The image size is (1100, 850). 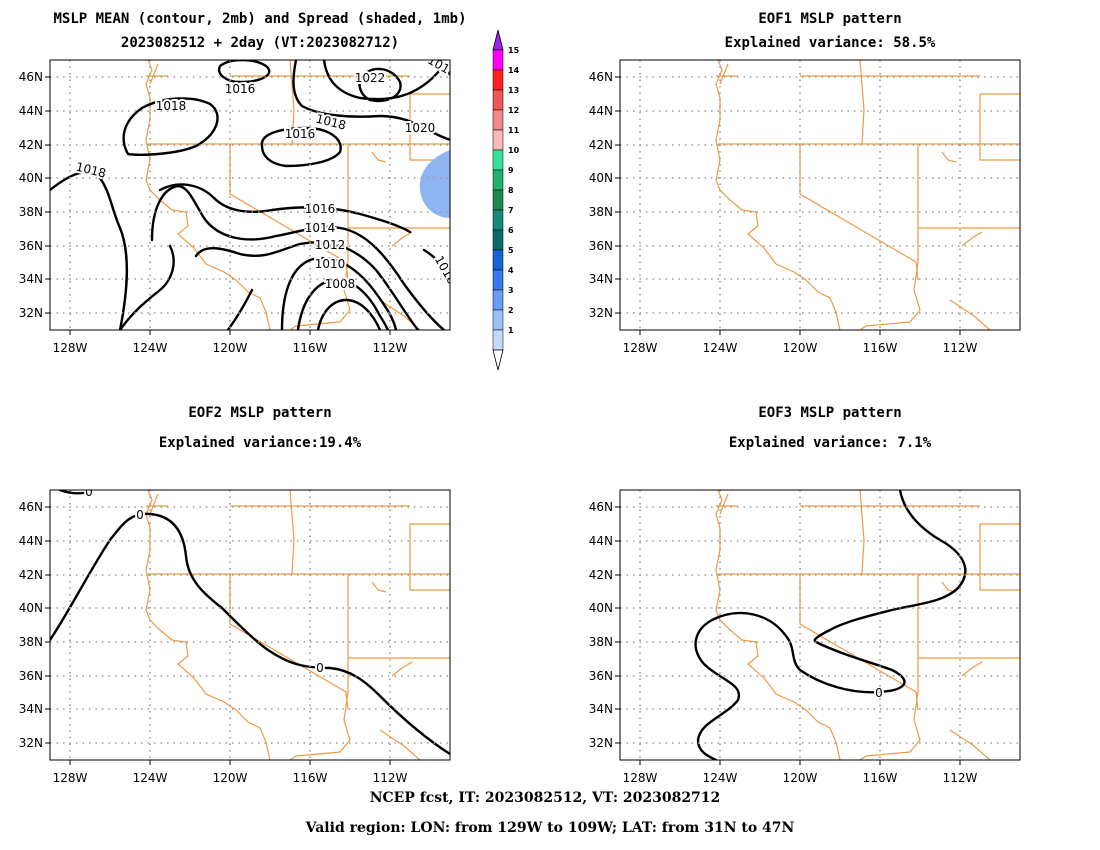 I want to click on panel-2-subtitle: Explained variance: 58.5%, so click(x=830, y=43).